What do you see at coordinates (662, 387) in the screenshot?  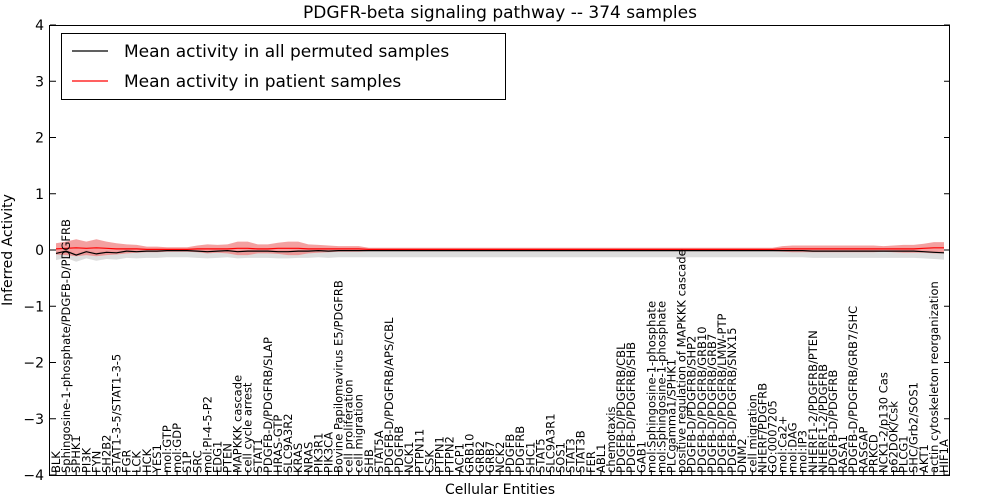 I see `x-tick-label: mol:Sphingosine-1-phosphate` at bounding box center [662, 387].